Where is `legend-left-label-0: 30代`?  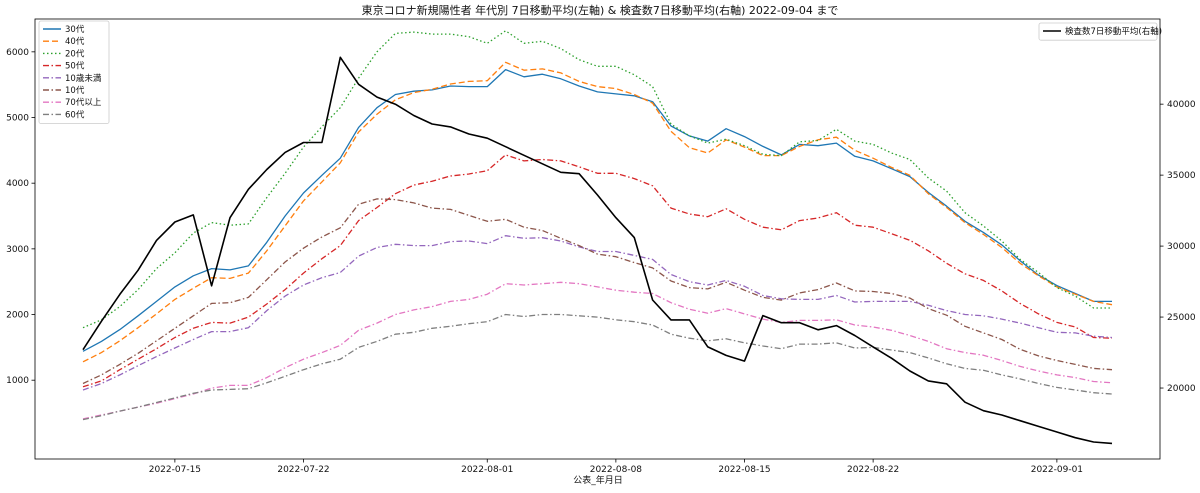 legend-left-label-0: 30代 is located at coordinates (75, 29).